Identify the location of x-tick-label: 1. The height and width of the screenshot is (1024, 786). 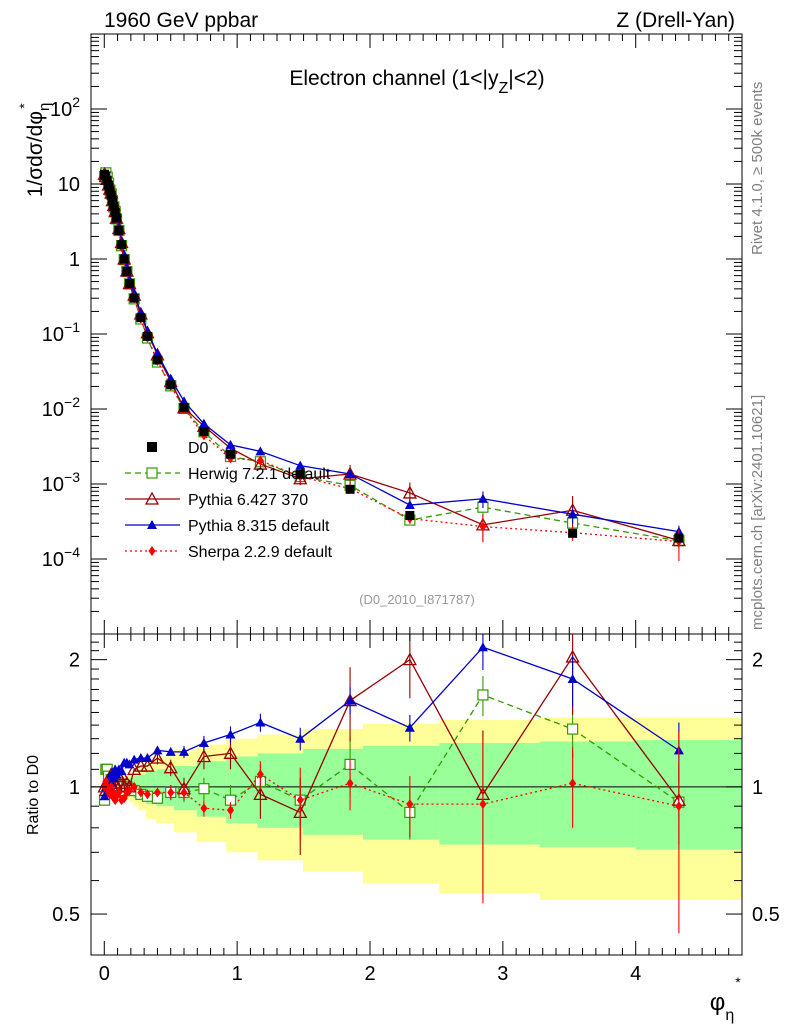
(237, 974).